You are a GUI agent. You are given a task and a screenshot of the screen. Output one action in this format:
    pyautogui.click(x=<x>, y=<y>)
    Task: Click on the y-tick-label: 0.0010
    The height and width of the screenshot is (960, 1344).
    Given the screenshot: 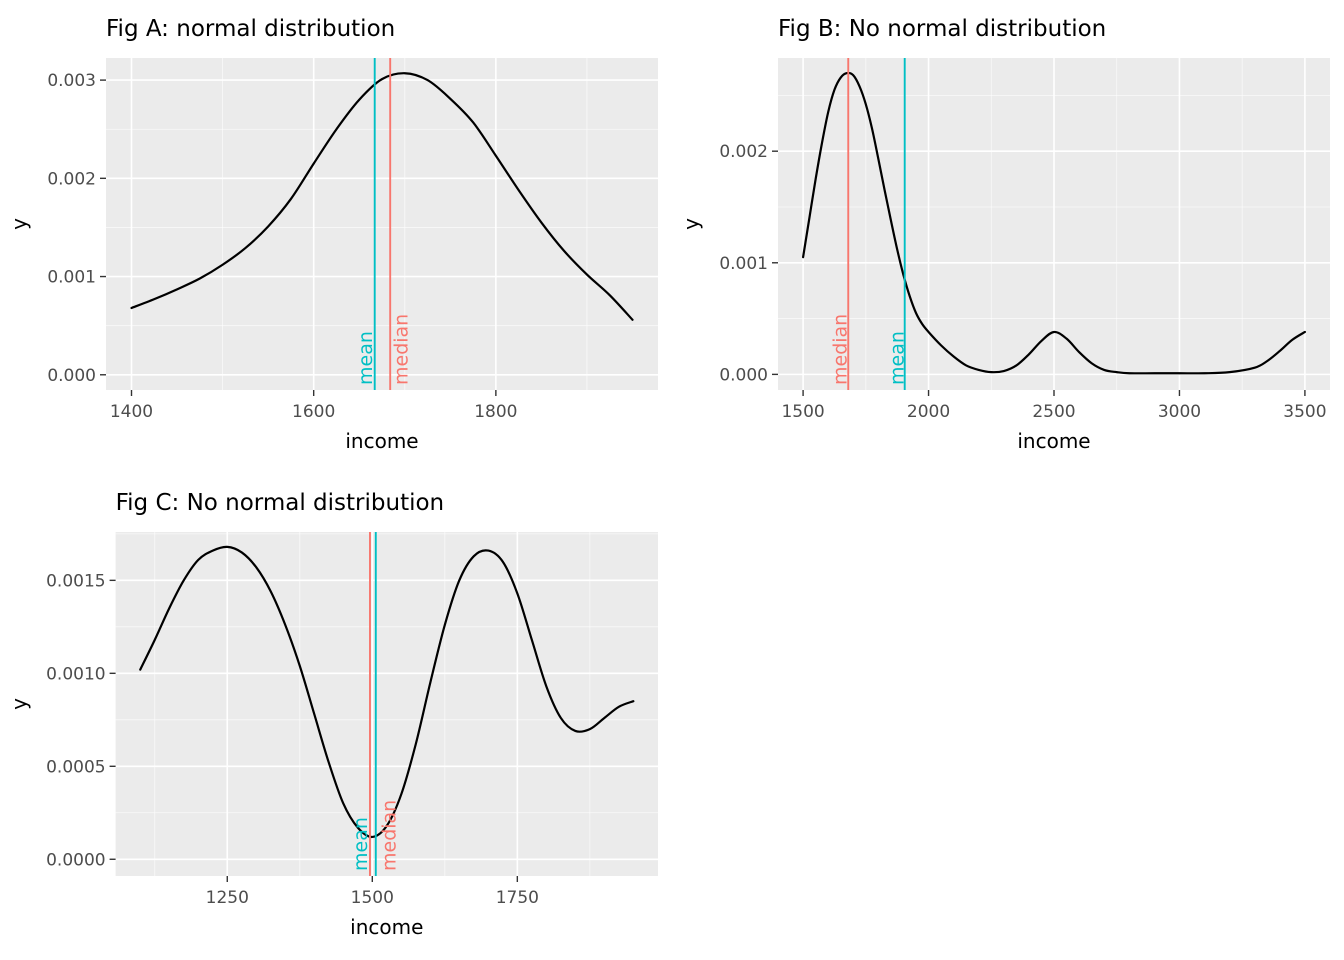 What is the action you would take?
    pyautogui.click(x=75, y=674)
    